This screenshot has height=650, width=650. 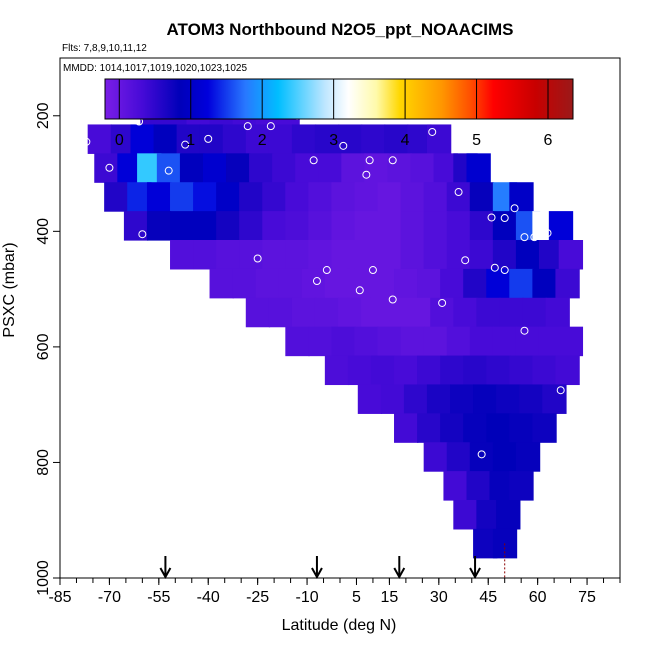 I want to click on y-tick-label: 1000, so click(x=43, y=578).